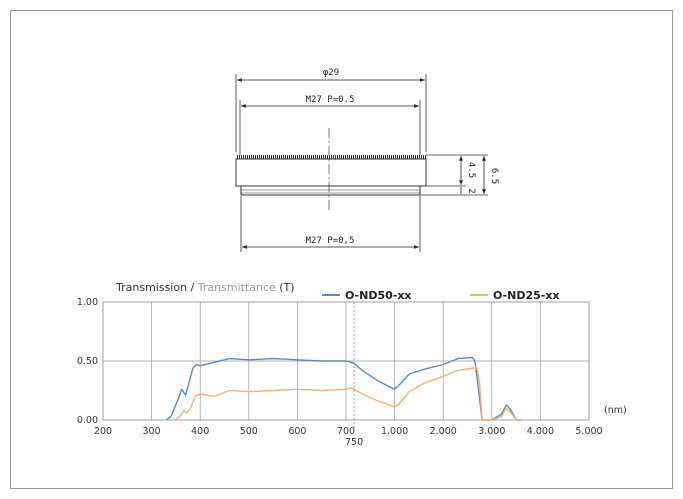 This screenshot has height=499, width=683. I want to click on technical-drawing: φ29 M27 P=0.5, so click(367, 160).